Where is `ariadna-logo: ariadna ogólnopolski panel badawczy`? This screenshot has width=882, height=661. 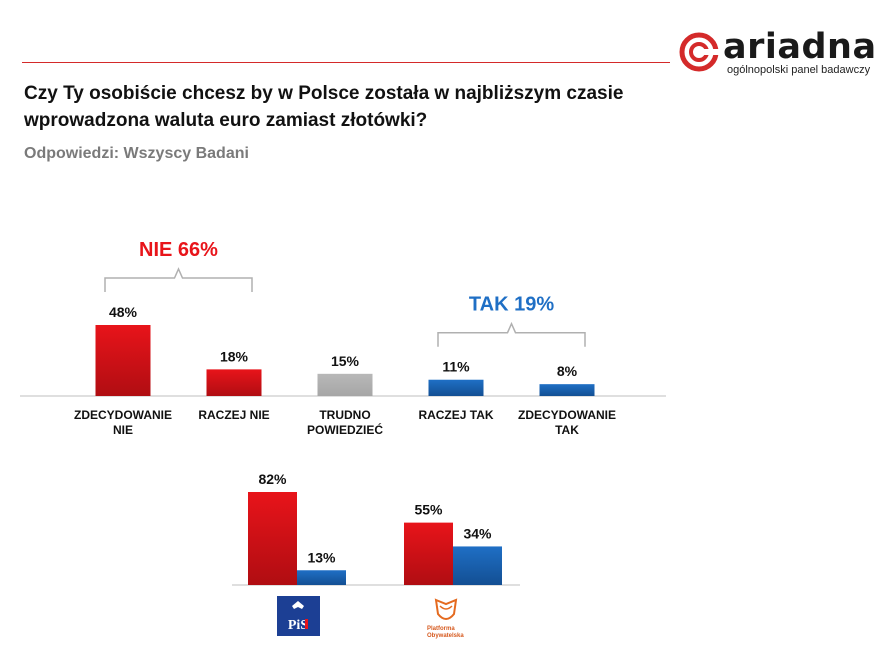 ariadna-logo: ariadna ogólnopolski panel badawczy is located at coordinates (777, 53).